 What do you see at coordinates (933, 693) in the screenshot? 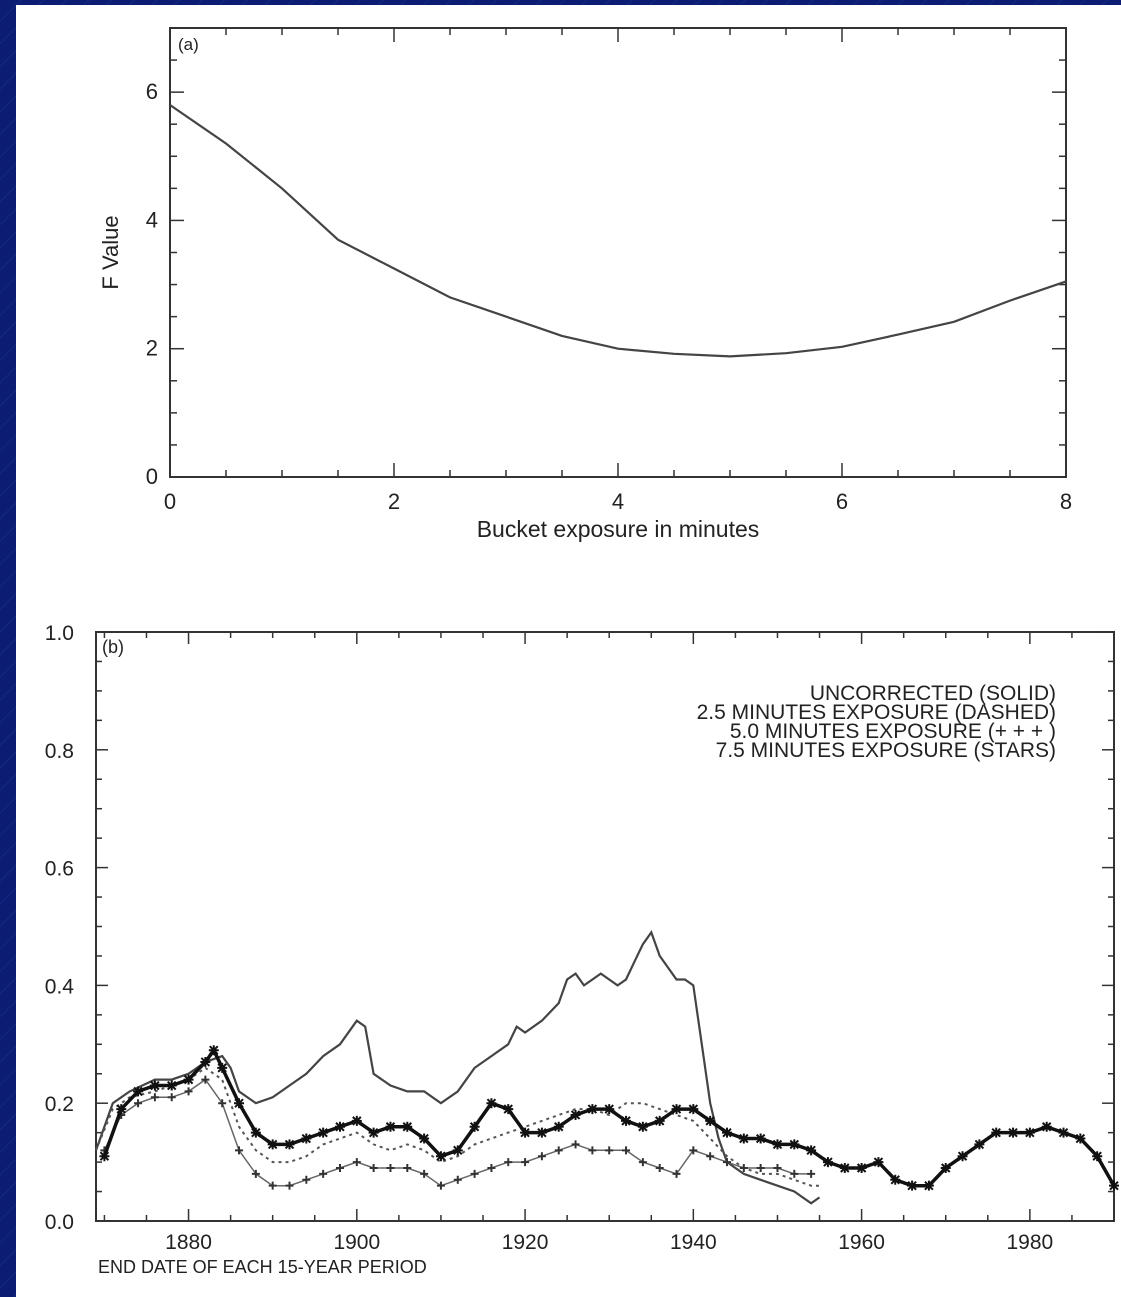
I see `legend-entry-b: UNCORRECTED (SOLID)` at bounding box center [933, 693].